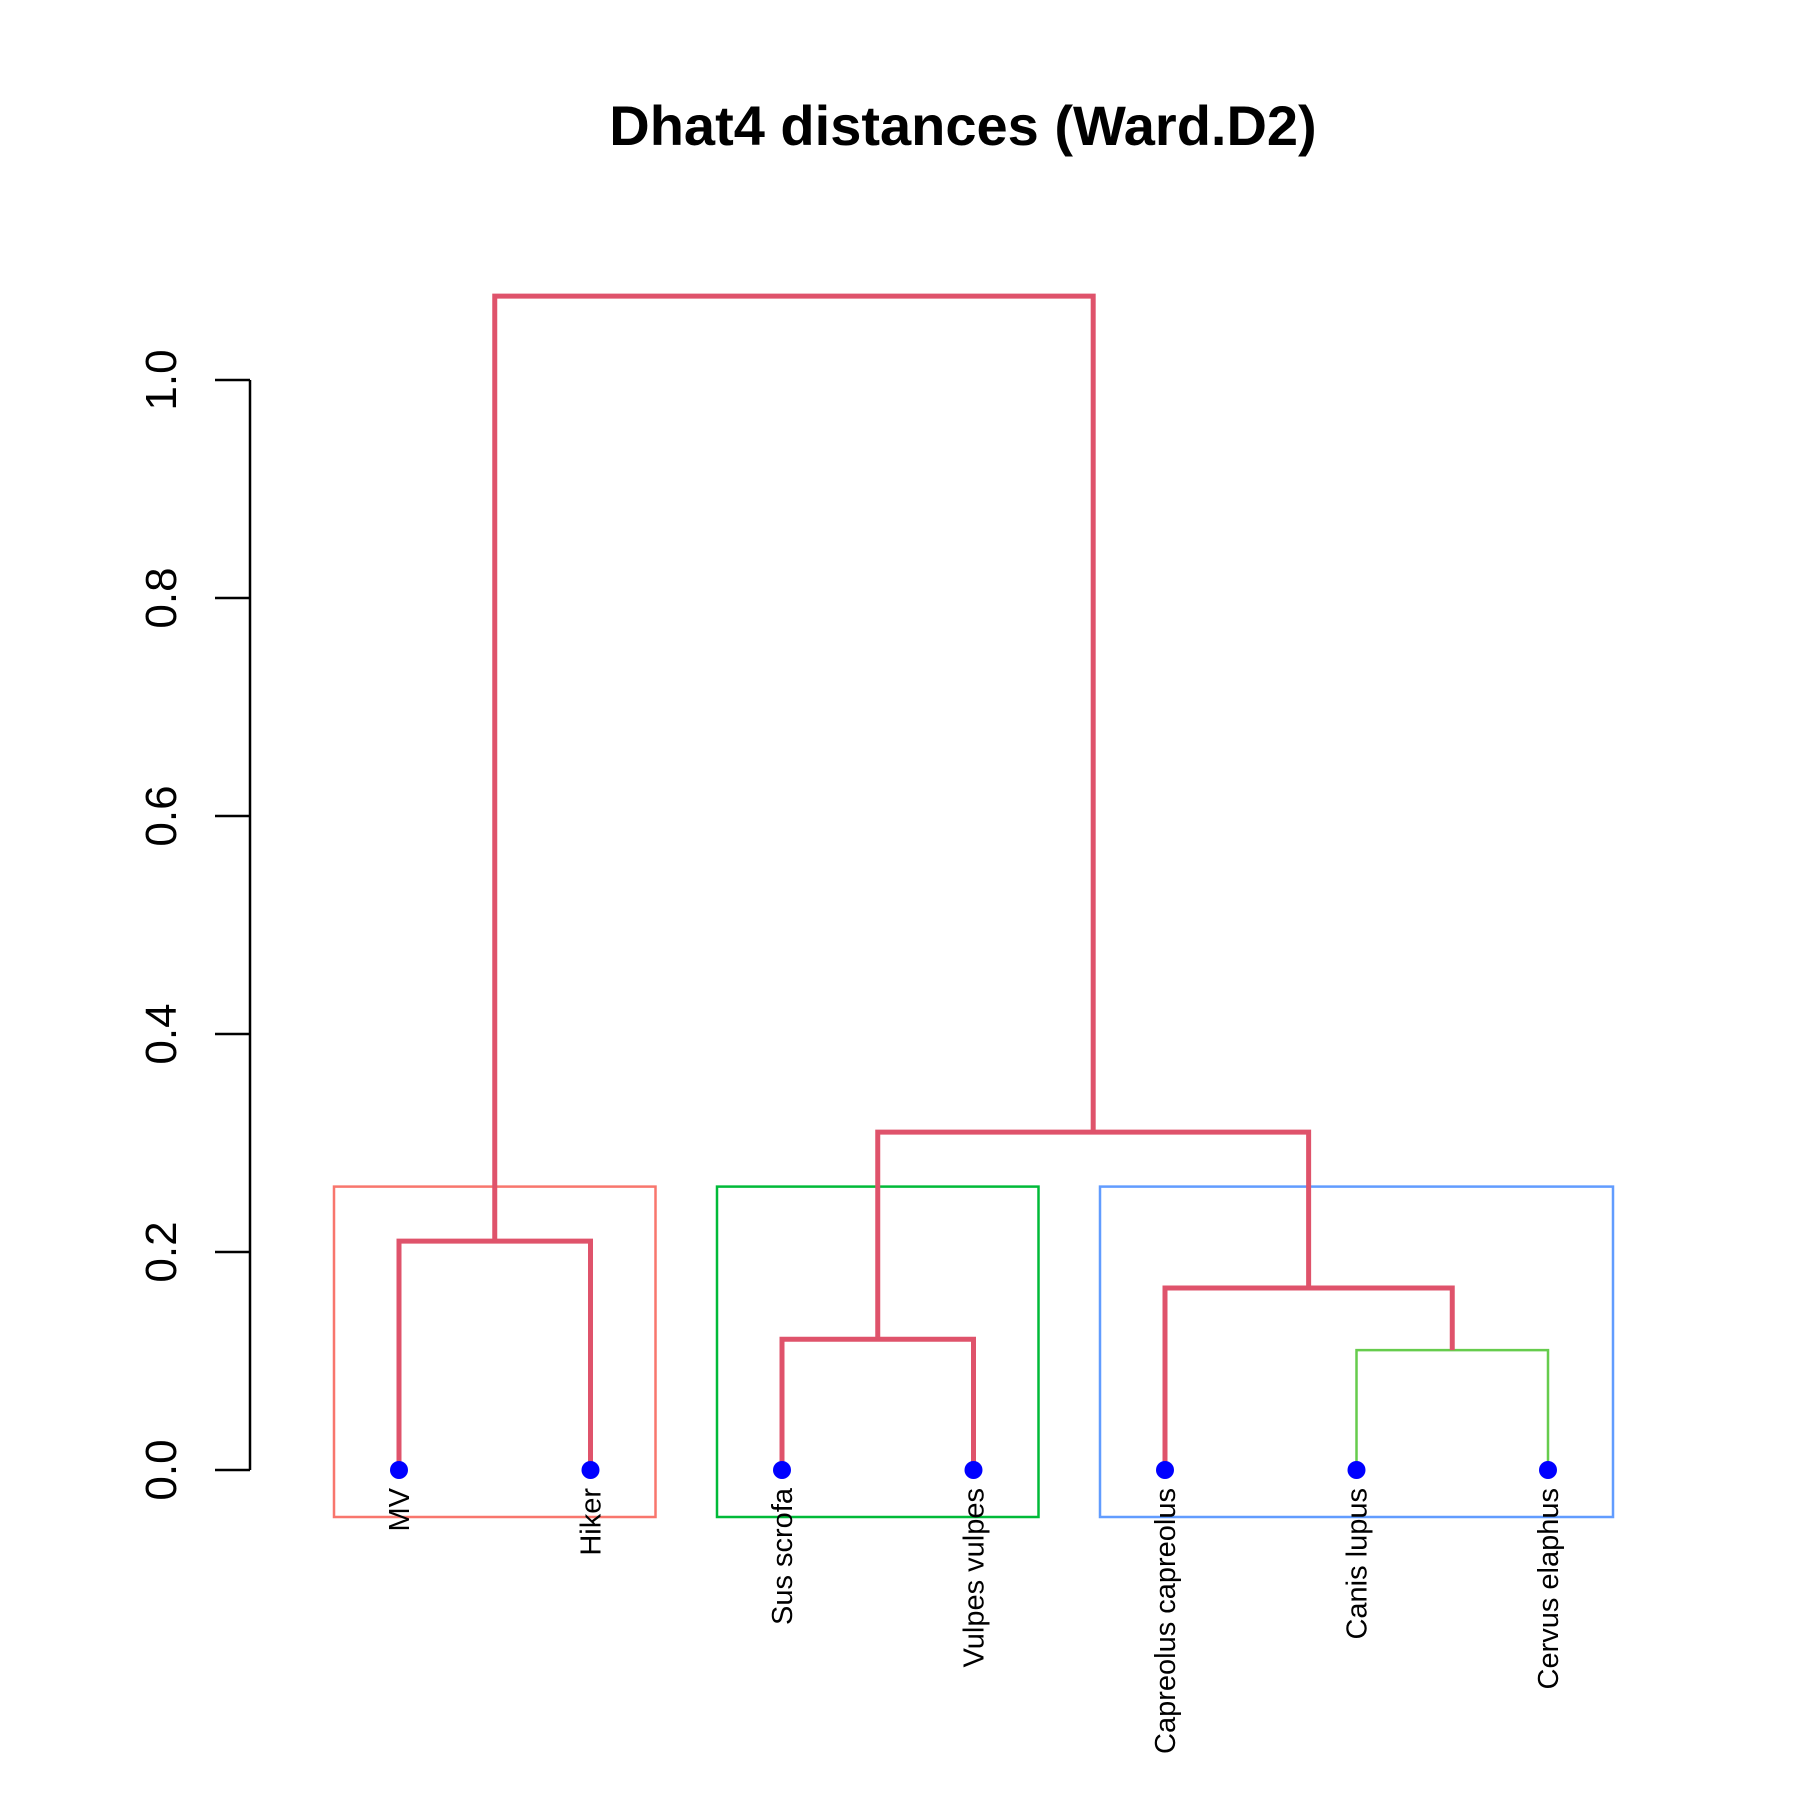 This screenshot has height=1800, width=1800. I want to click on y-tick-label-3: 0.6, so click(161, 815).